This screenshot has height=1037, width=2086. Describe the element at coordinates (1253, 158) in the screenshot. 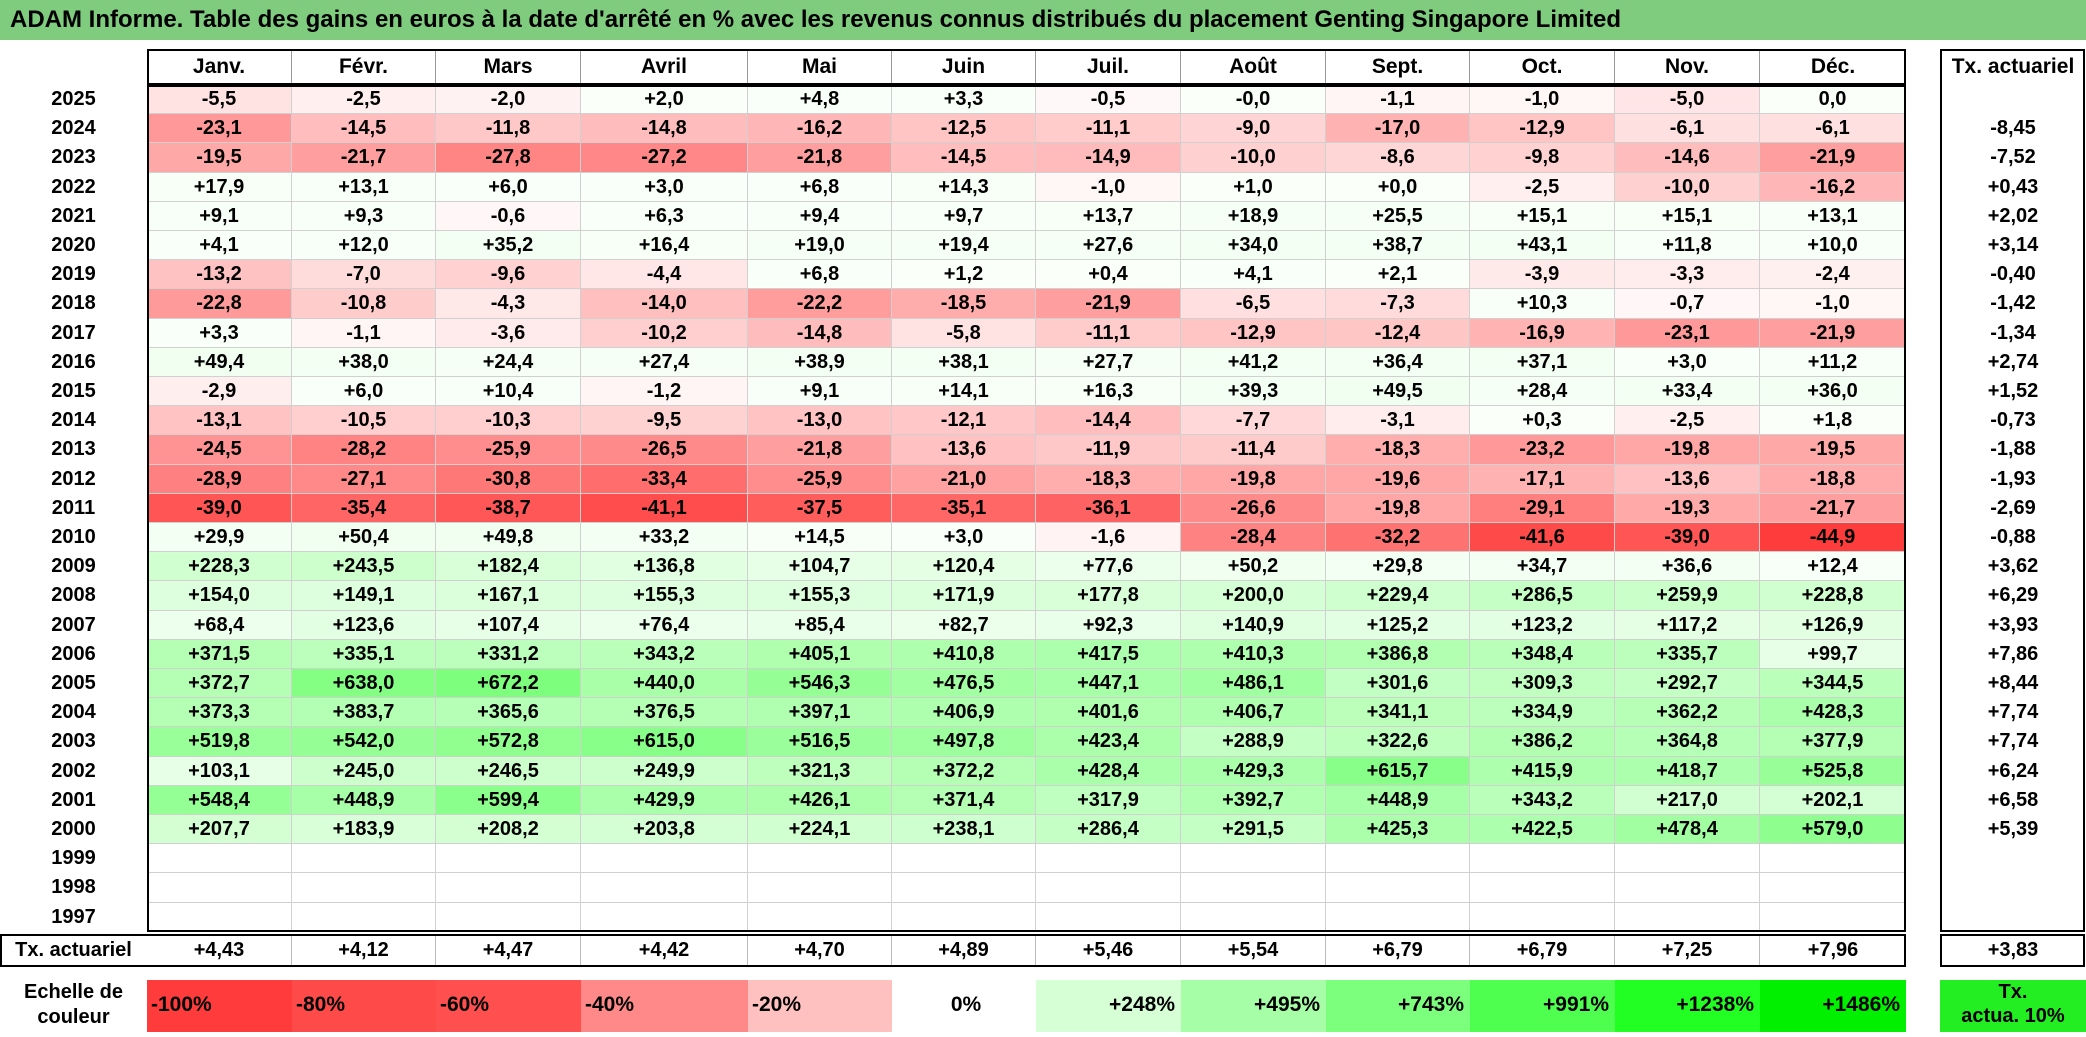

I see `table-cell: -10,0` at that location.